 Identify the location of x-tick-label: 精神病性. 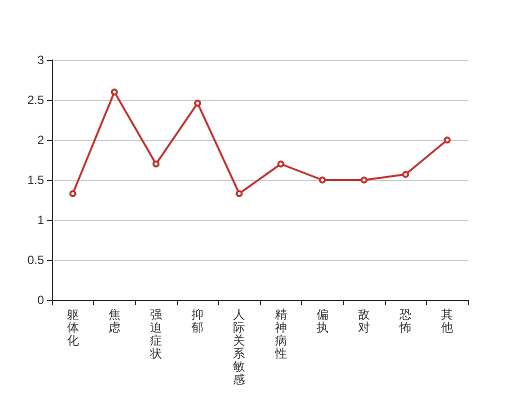
(280, 334).